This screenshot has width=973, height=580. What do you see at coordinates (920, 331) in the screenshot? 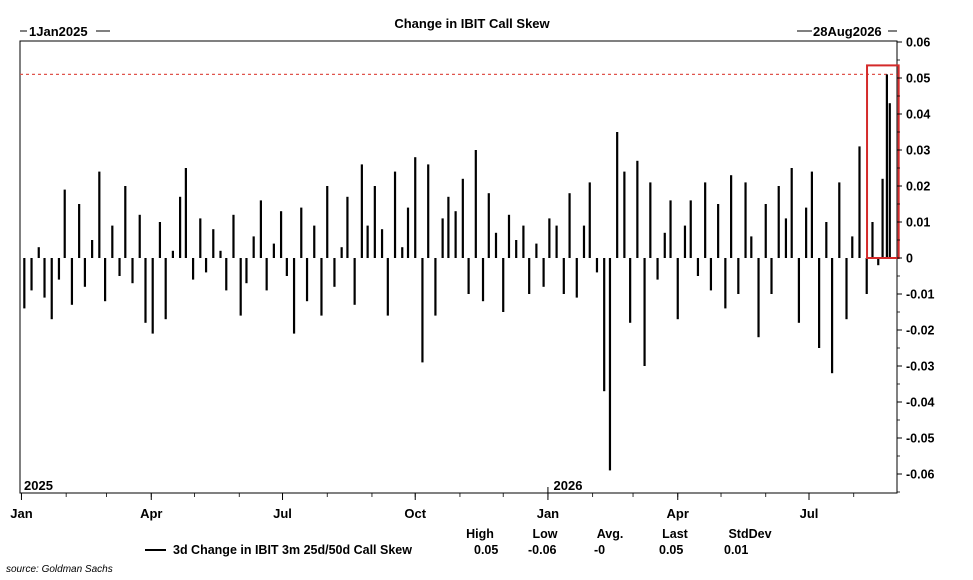
I see `y-tick-label: -0.02` at bounding box center [920, 331].